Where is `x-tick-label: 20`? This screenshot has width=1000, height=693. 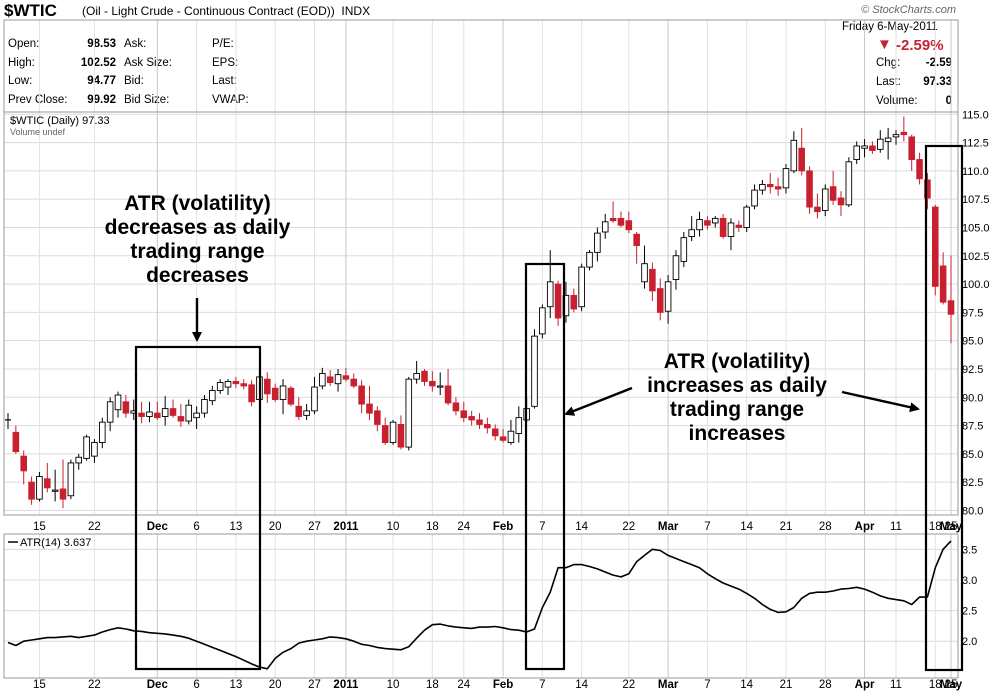
x-tick-label: 20 is located at coordinates (275, 685).